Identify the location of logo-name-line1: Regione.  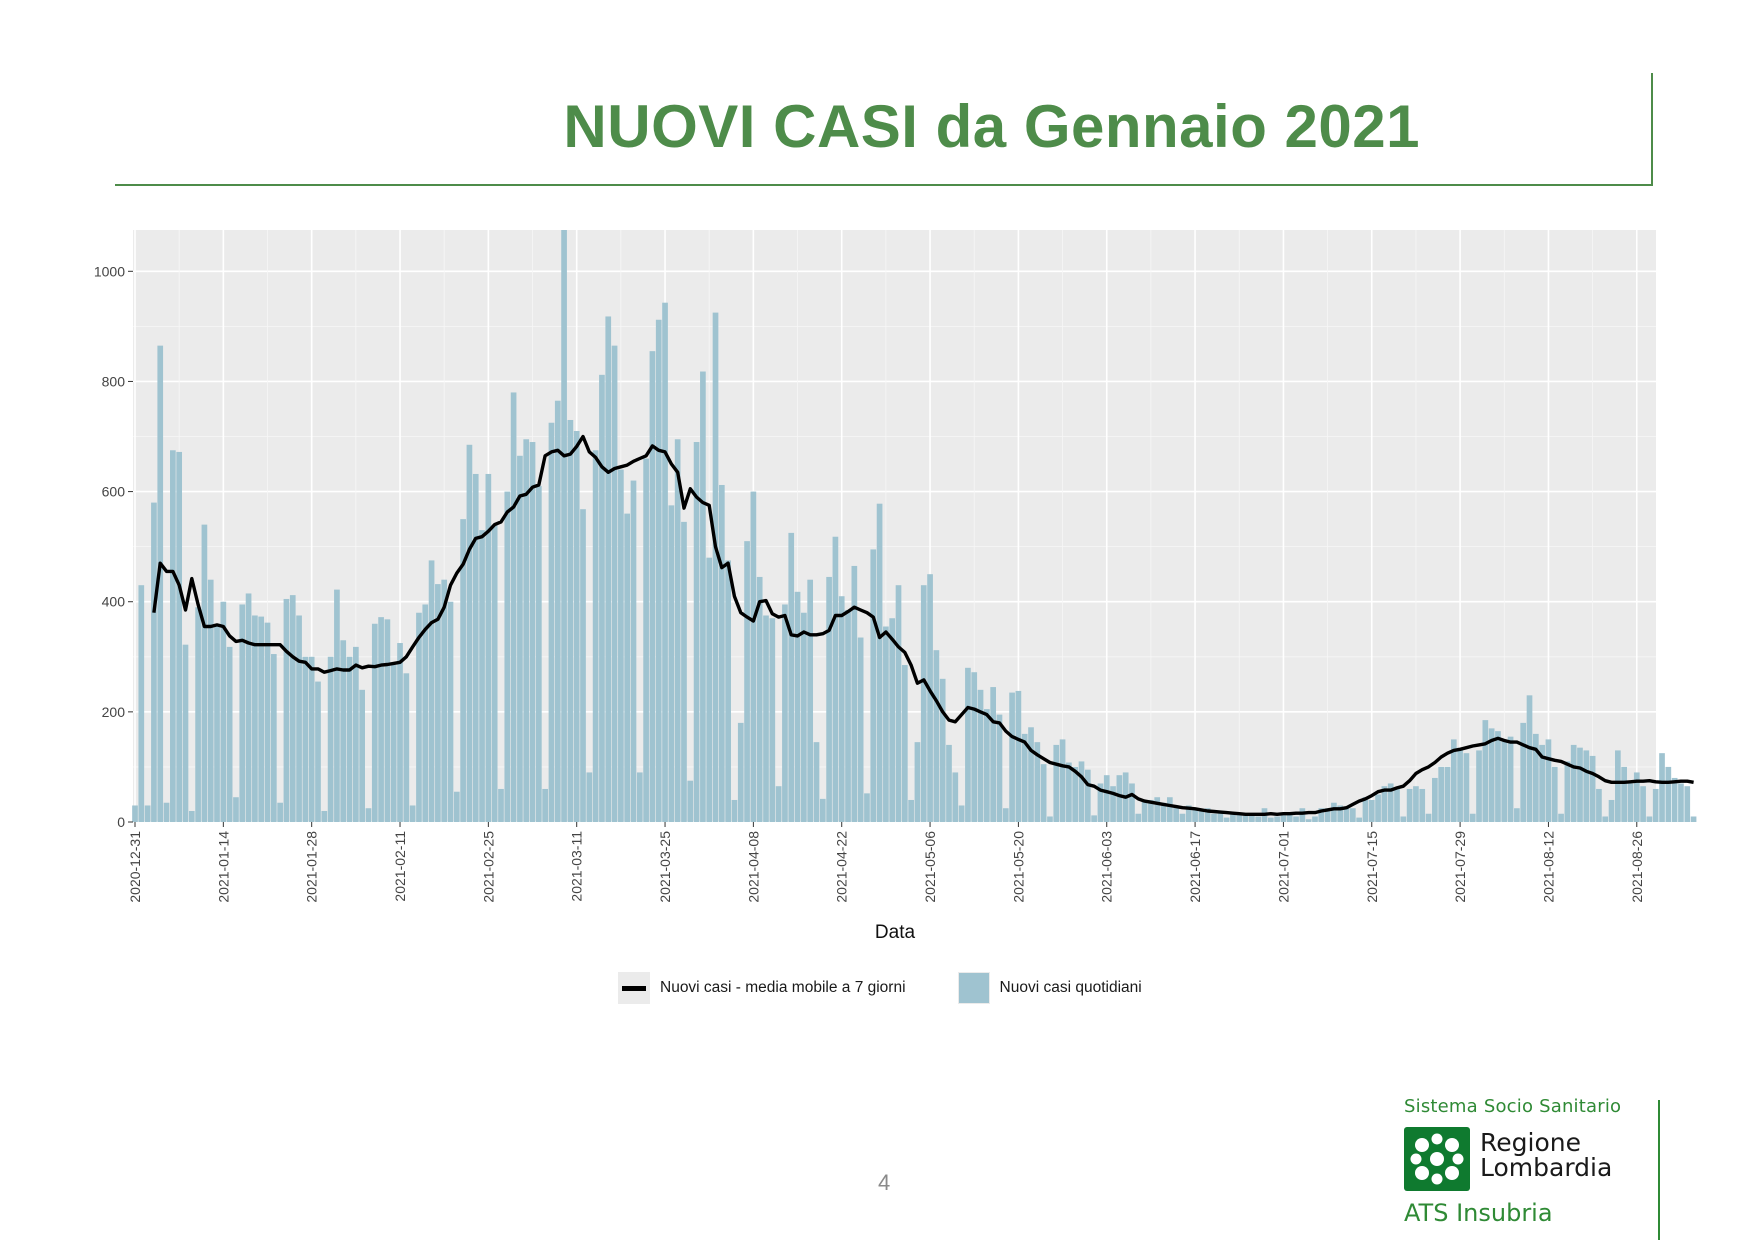
(1530, 1142).